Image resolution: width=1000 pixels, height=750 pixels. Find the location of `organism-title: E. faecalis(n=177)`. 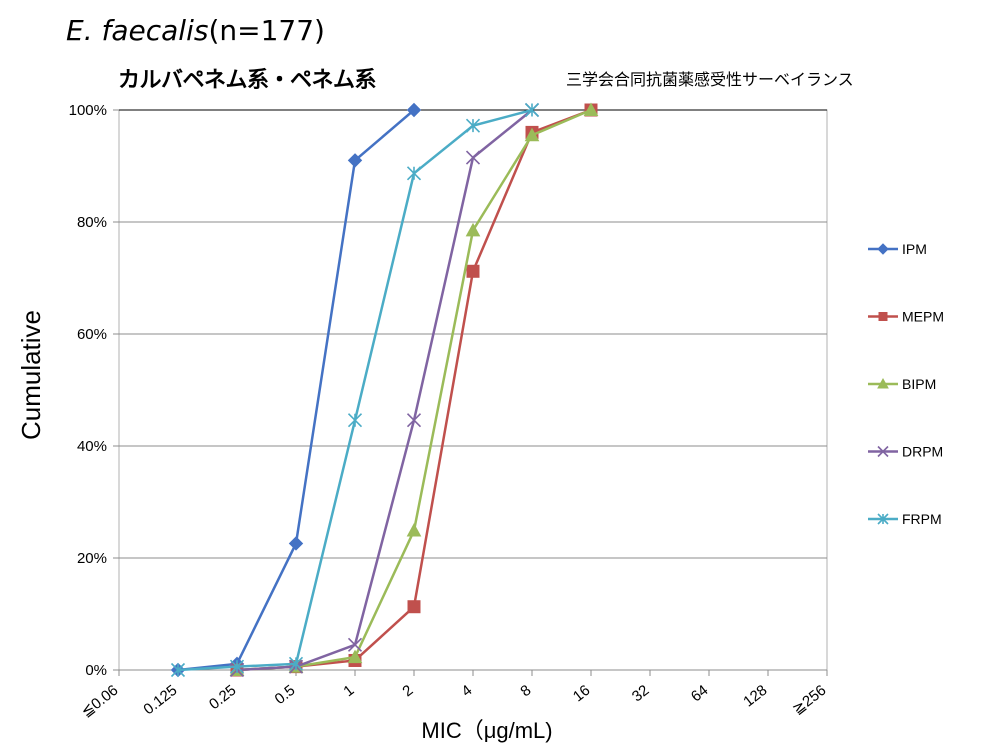

organism-title: E. faecalis(n=177) is located at coordinates (195, 30).